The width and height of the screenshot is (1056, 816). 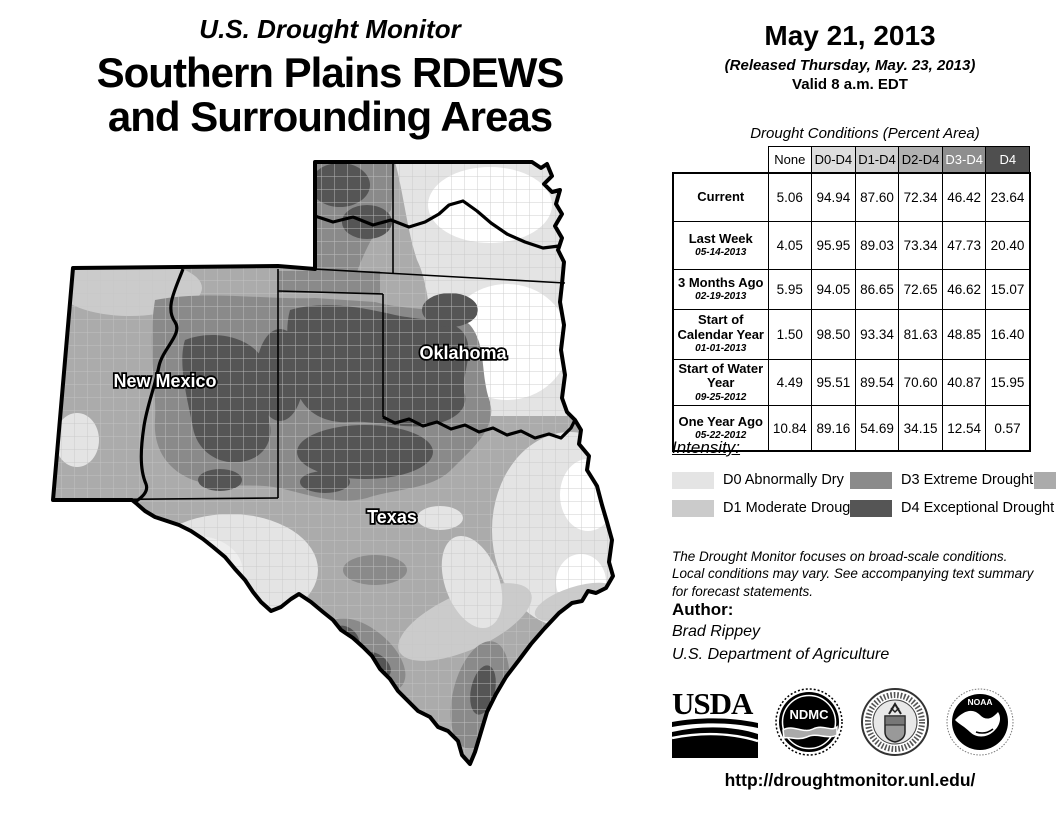 I want to click on col-header-d1d4: D1-D4, so click(x=877, y=160).